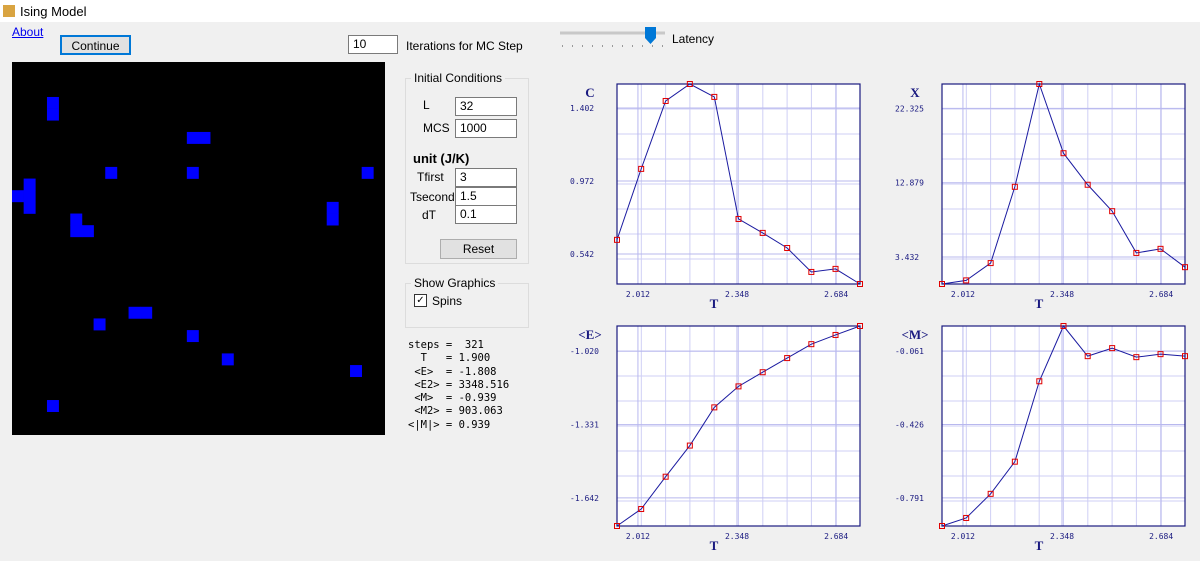 This screenshot has width=1200, height=561. What do you see at coordinates (458, 78) in the screenshot?
I see `group-title: Initial Conditions` at bounding box center [458, 78].